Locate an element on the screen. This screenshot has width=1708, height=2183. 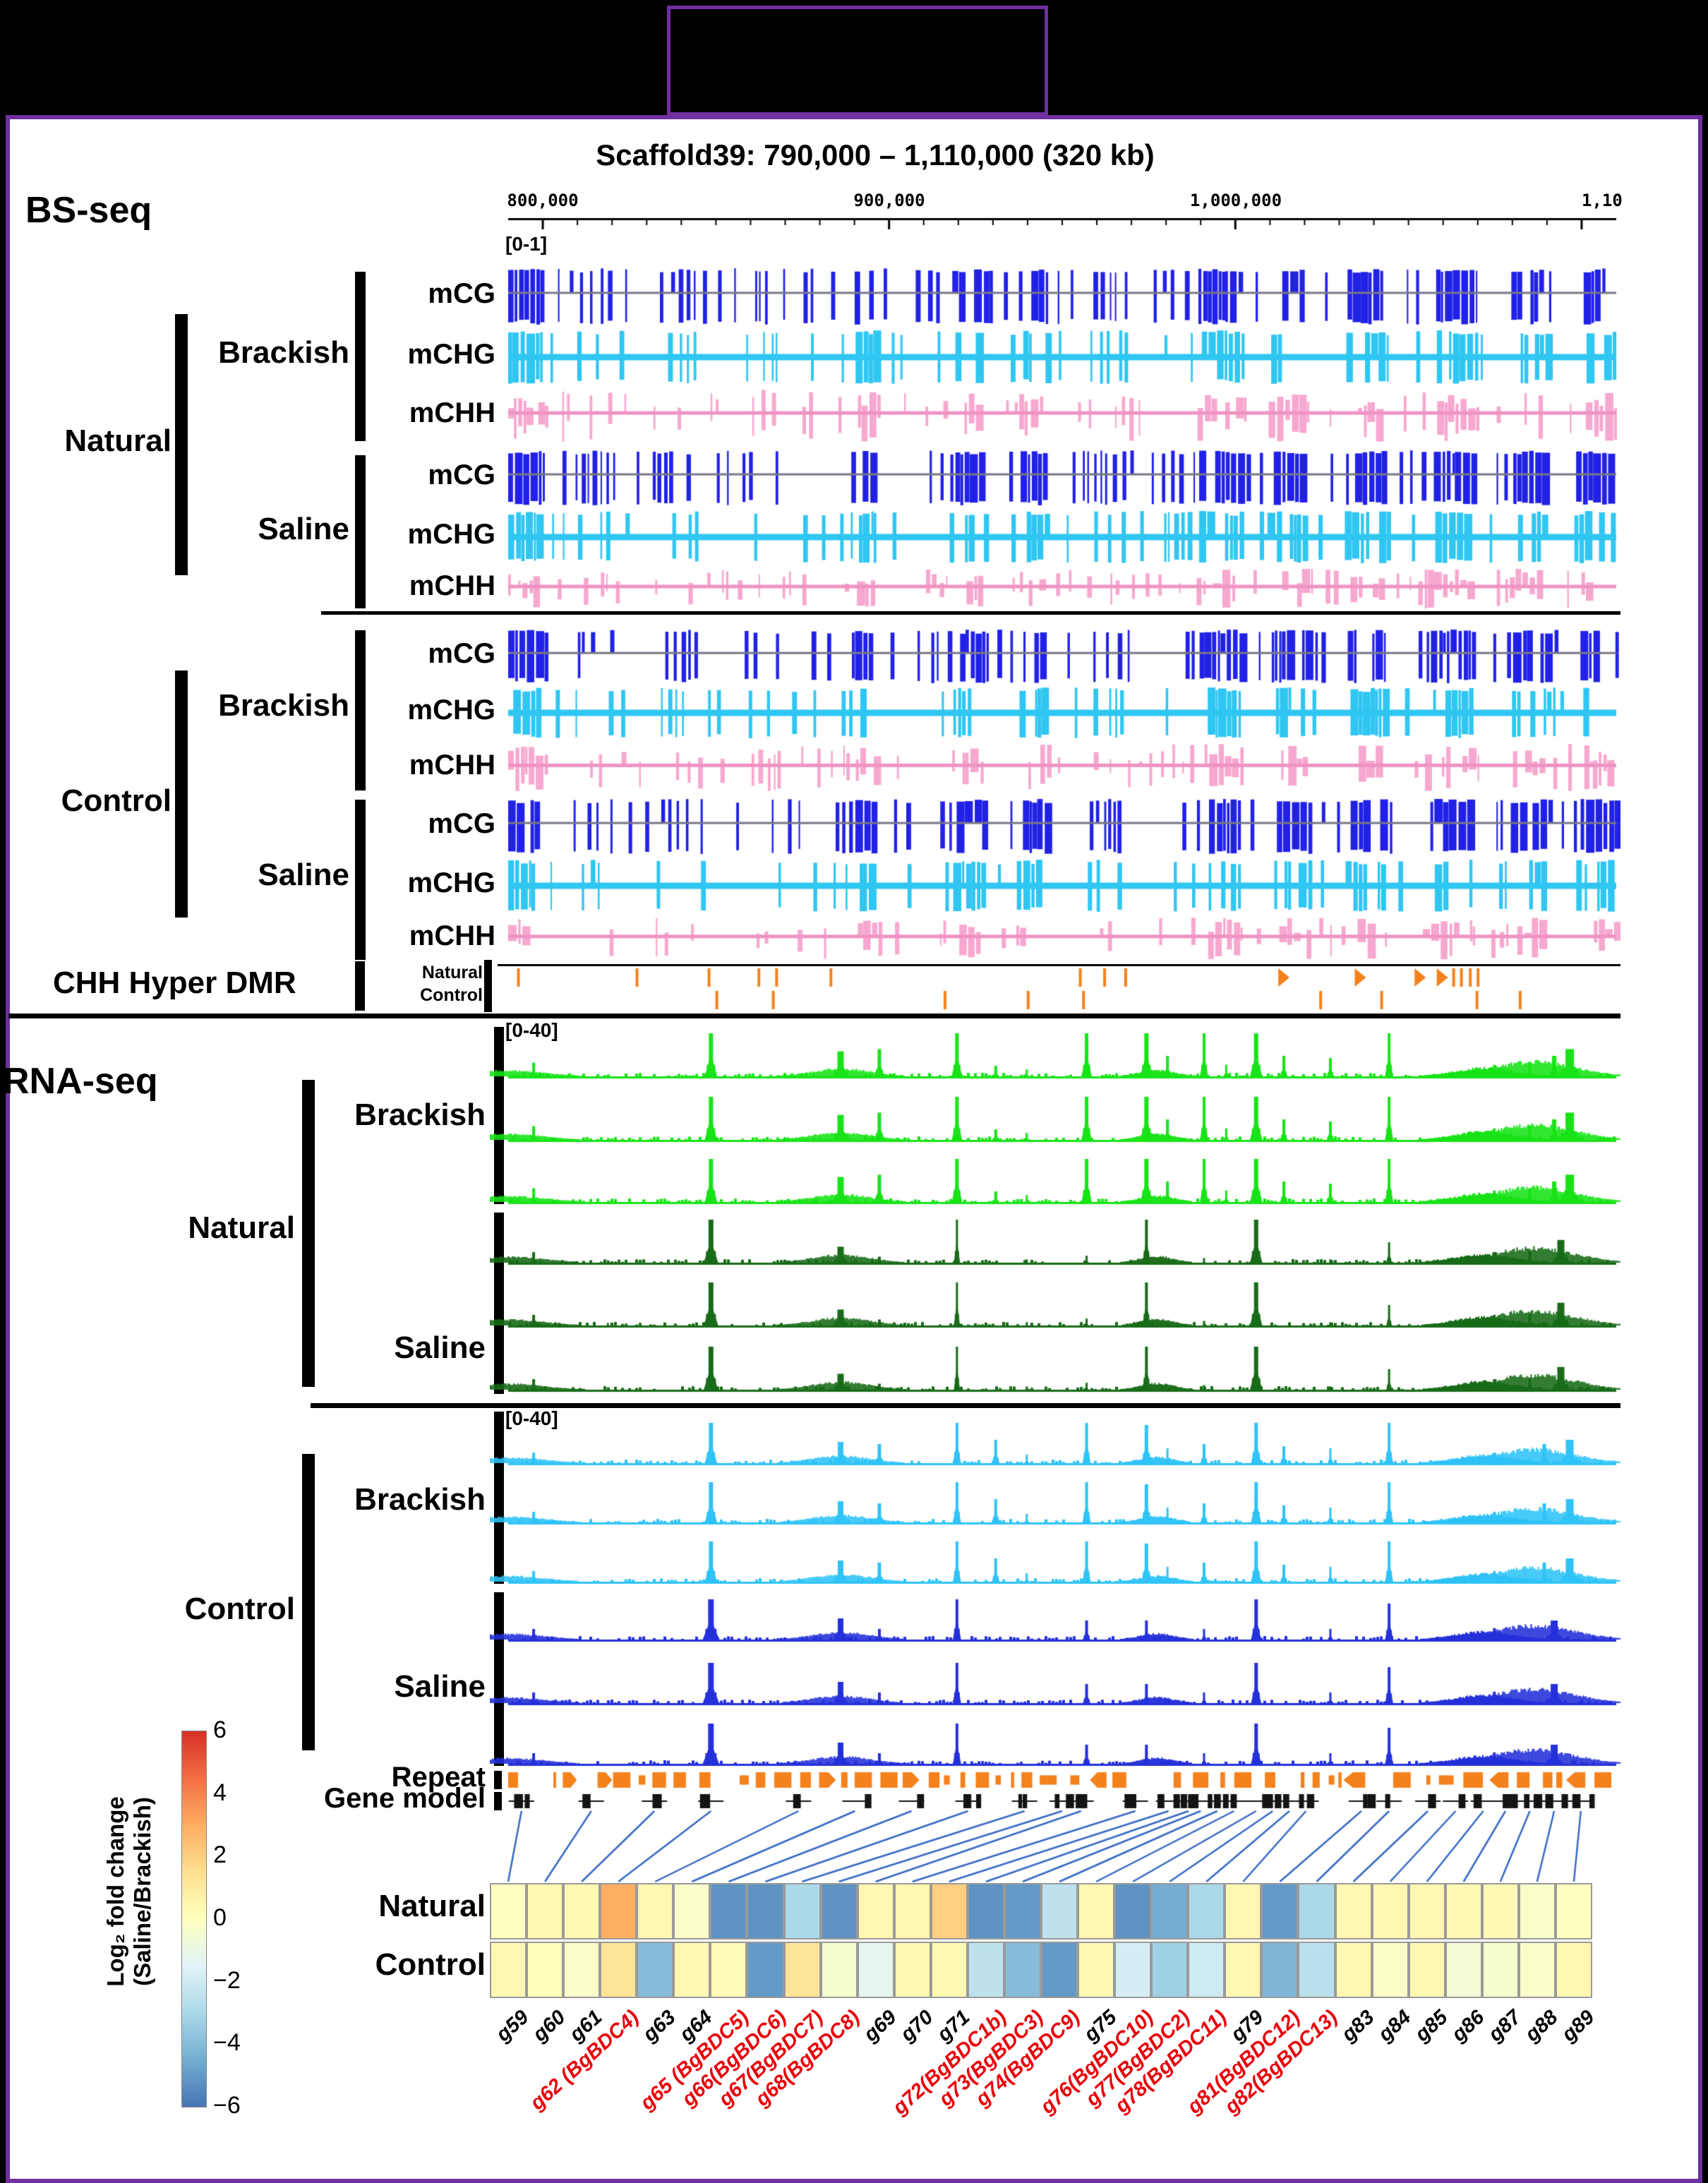
bs-control-saline-label: Saline is located at coordinates (303, 875).